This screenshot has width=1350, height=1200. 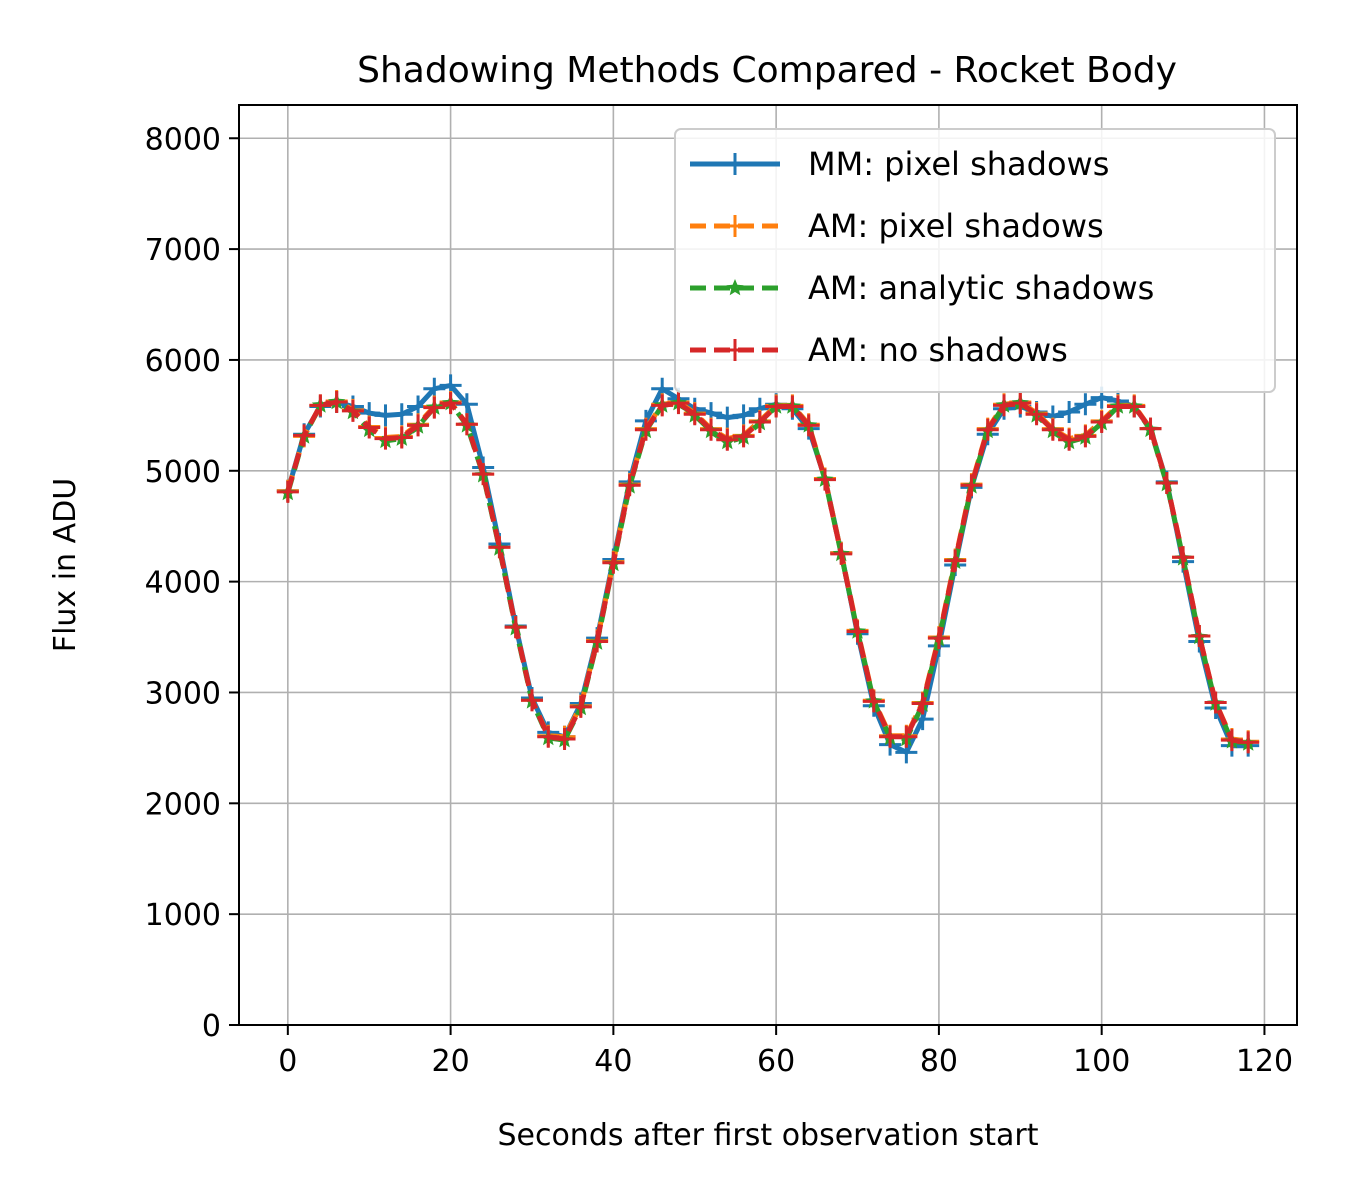 I want to click on legend-label: AM: analytic shadows, so click(x=981, y=288).